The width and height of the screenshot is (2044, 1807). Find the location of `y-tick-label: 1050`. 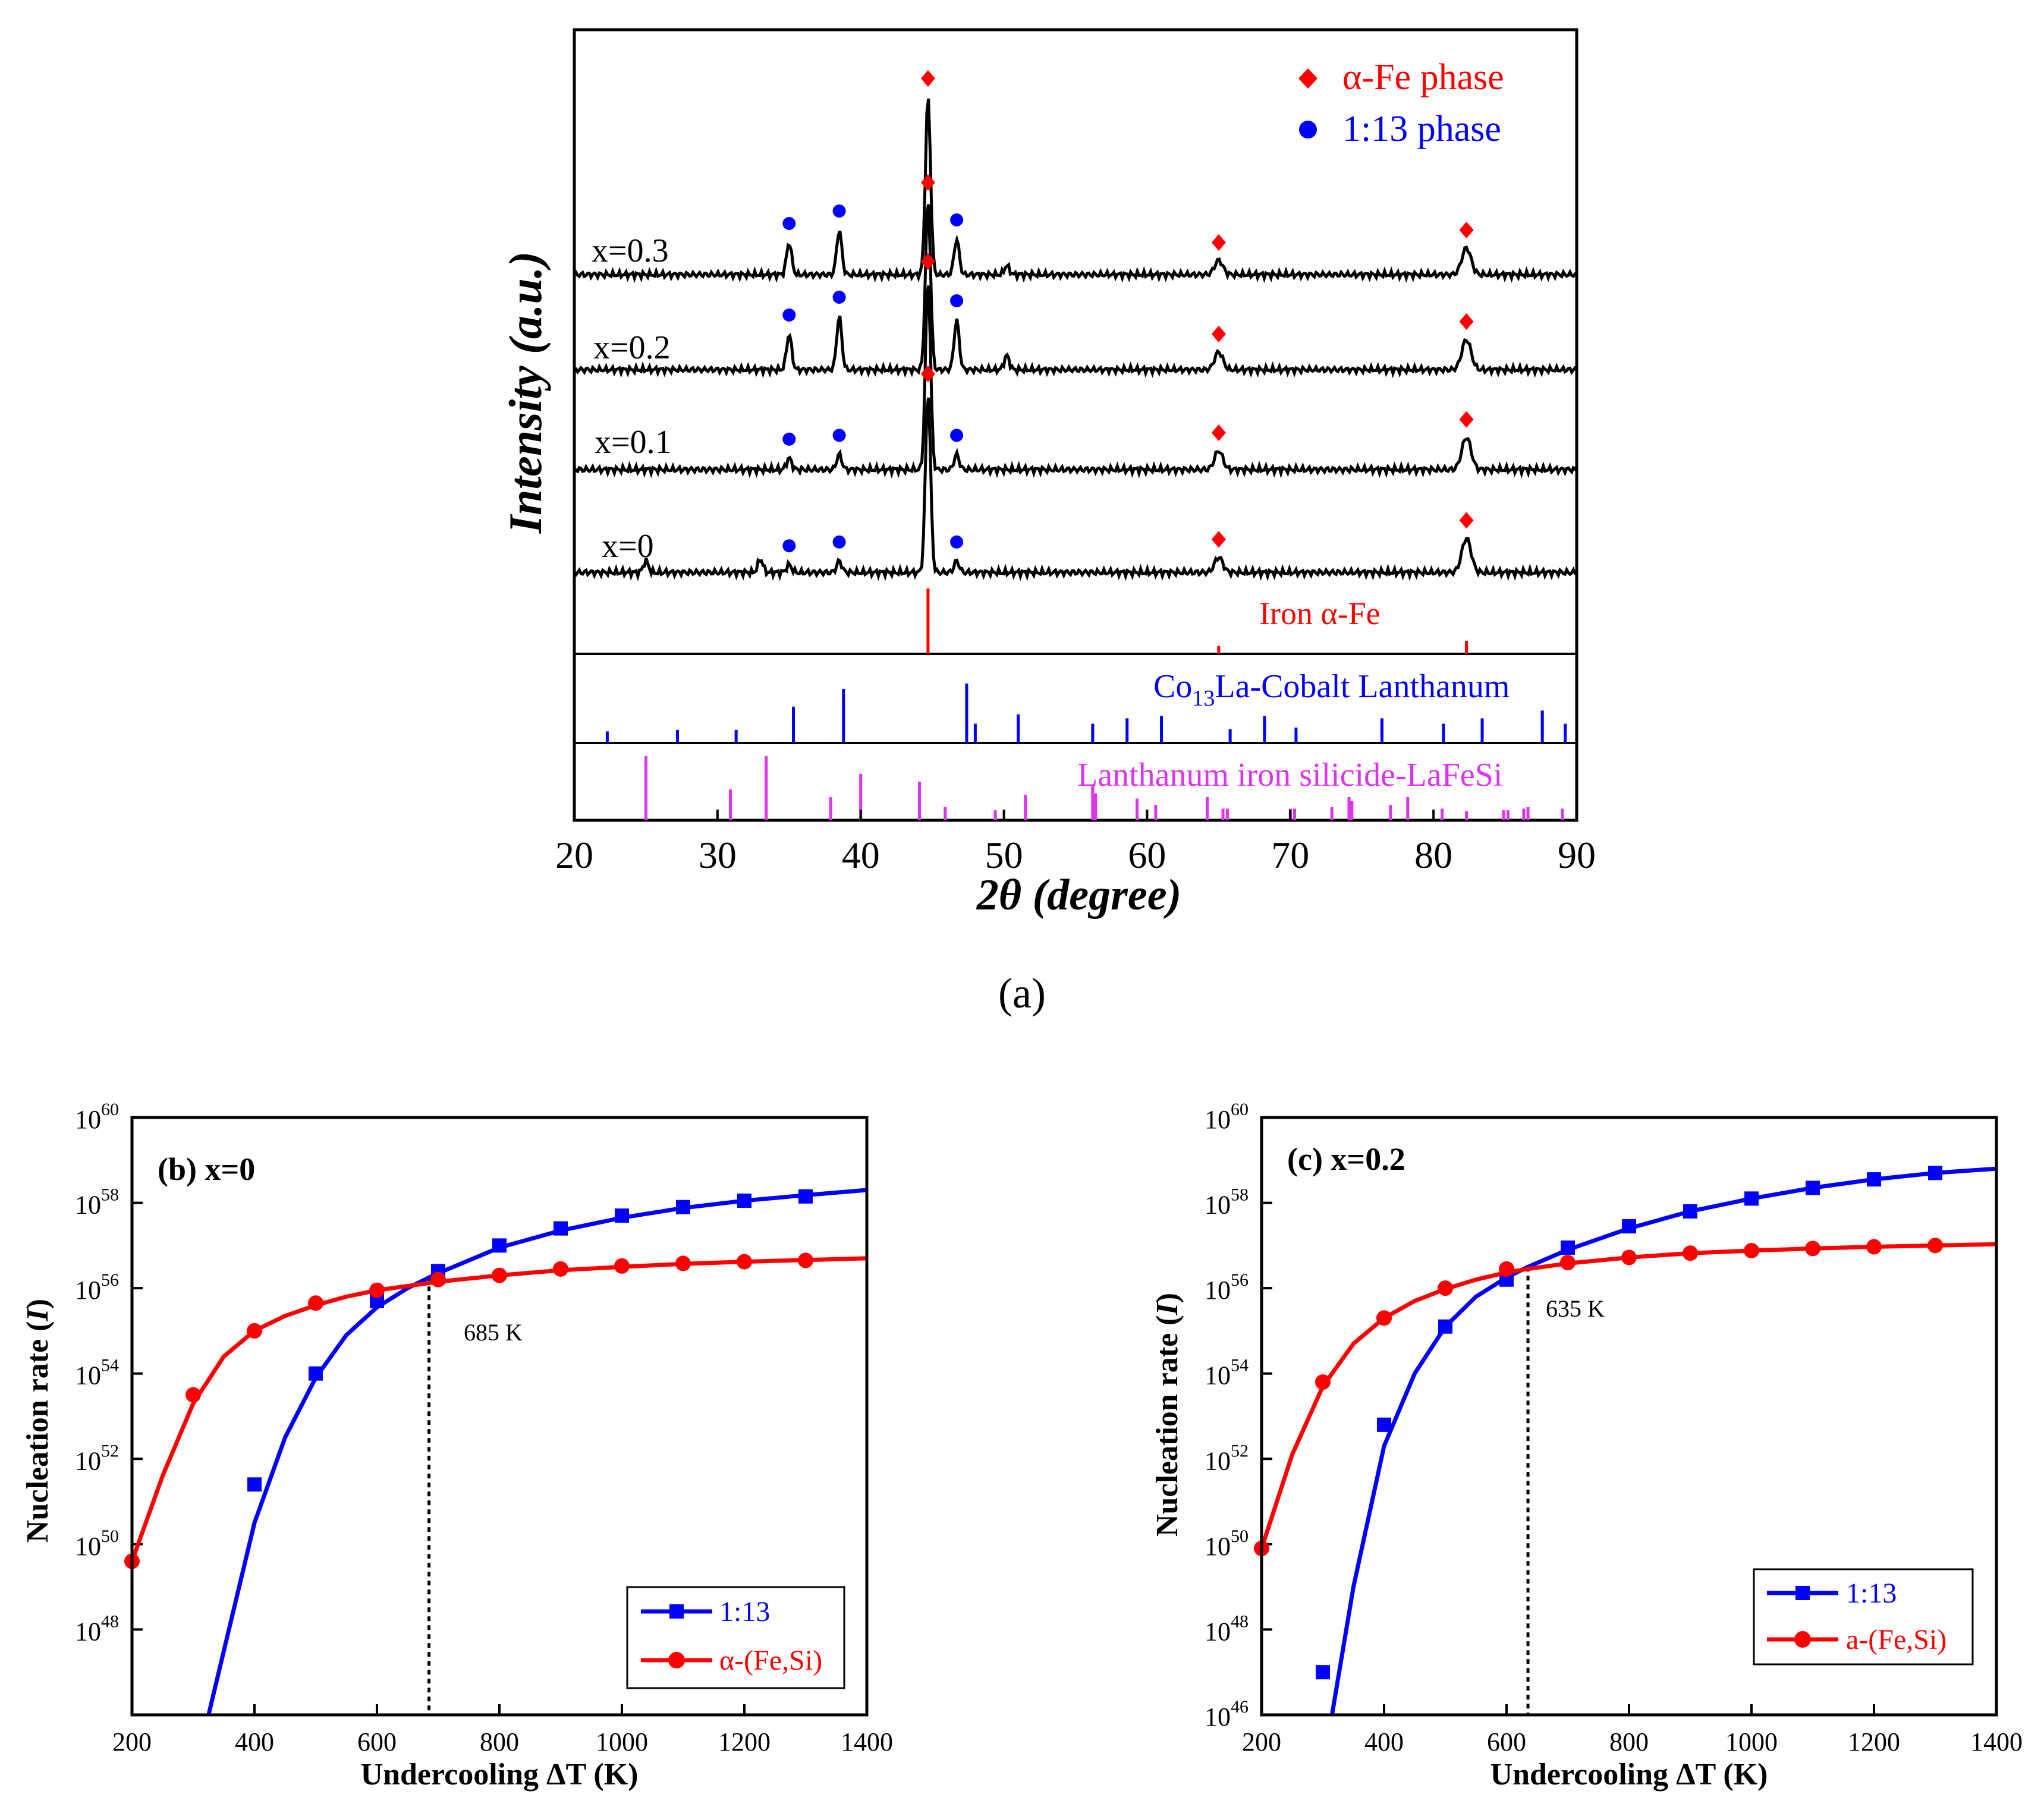

y-tick-label: 1050 is located at coordinates (97, 1543).